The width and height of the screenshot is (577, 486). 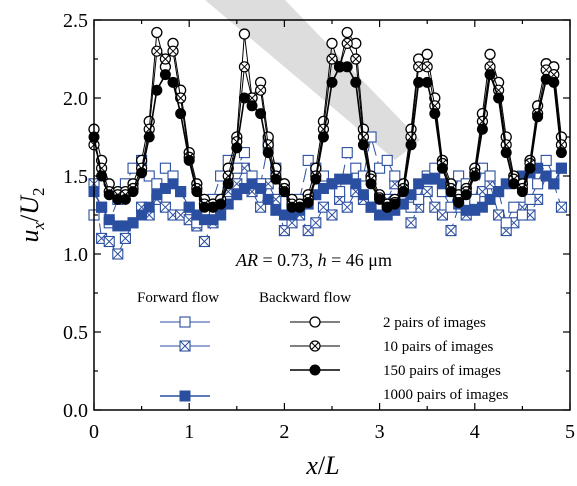 What do you see at coordinates (442, 371) in the screenshot?
I see `legend-label-150-pairs: 150 pairs of images` at bounding box center [442, 371].